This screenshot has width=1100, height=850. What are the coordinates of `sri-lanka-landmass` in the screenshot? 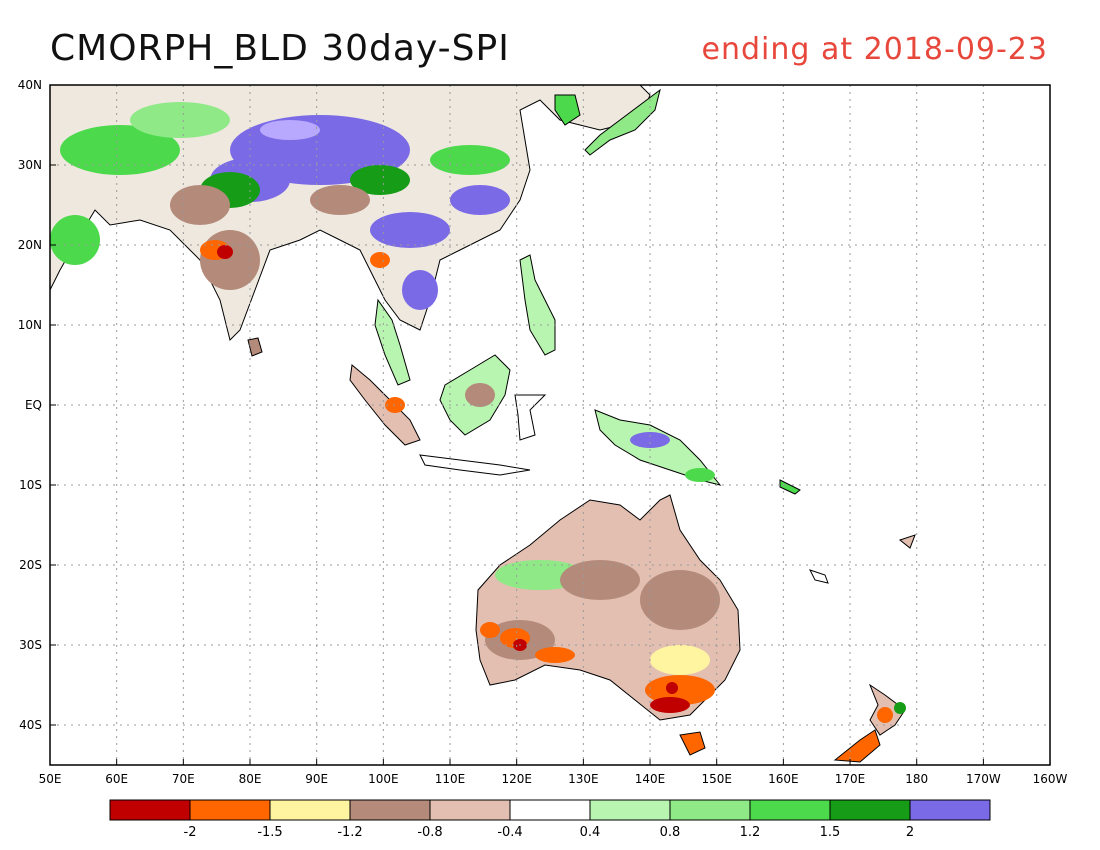 It's located at (255, 347).